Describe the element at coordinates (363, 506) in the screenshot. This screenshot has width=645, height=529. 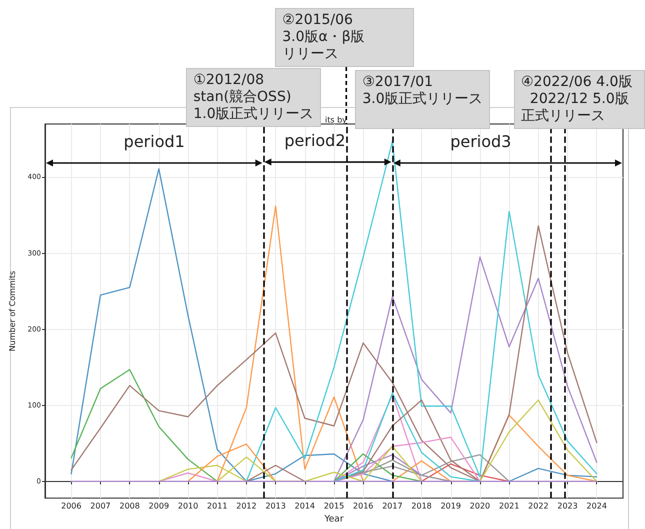
I see `x-tick-label: 2016` at that location.